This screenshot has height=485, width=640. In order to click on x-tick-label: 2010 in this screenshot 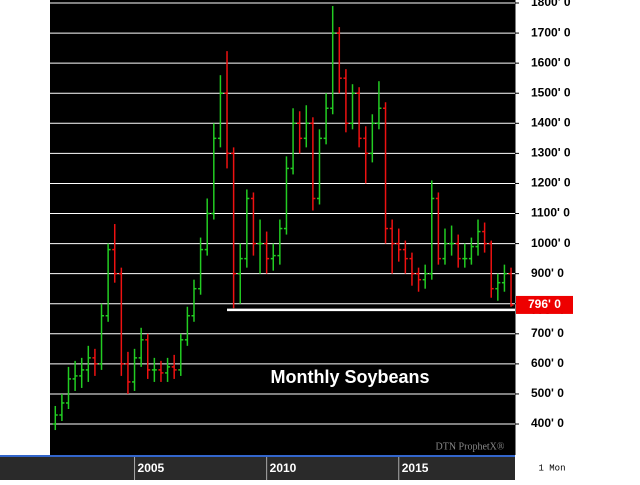, I will do `click(283, 468)`.